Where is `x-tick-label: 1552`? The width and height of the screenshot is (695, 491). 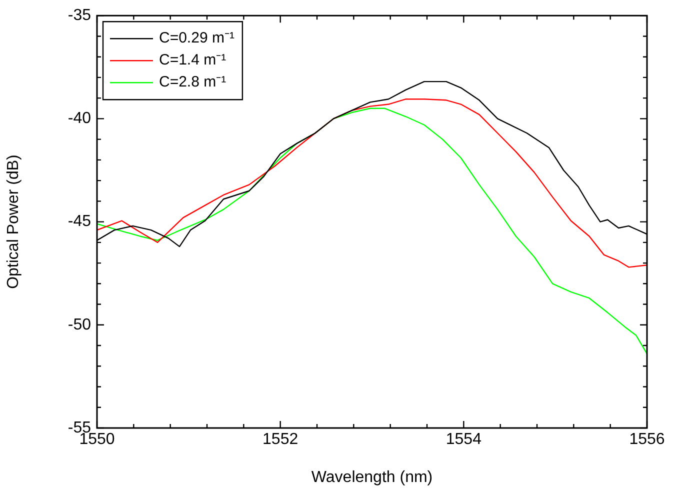
x-tick-label: 1552 is located at coordinates (280, 439).